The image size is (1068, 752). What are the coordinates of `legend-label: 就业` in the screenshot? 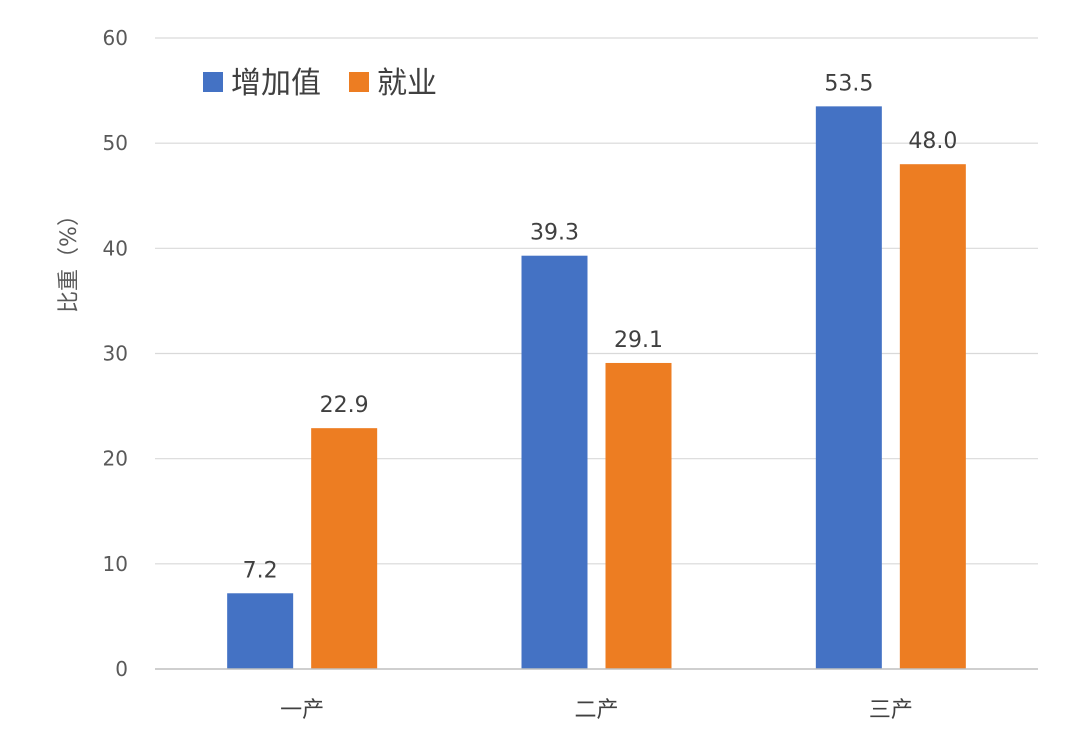 It's located at (407, 83).